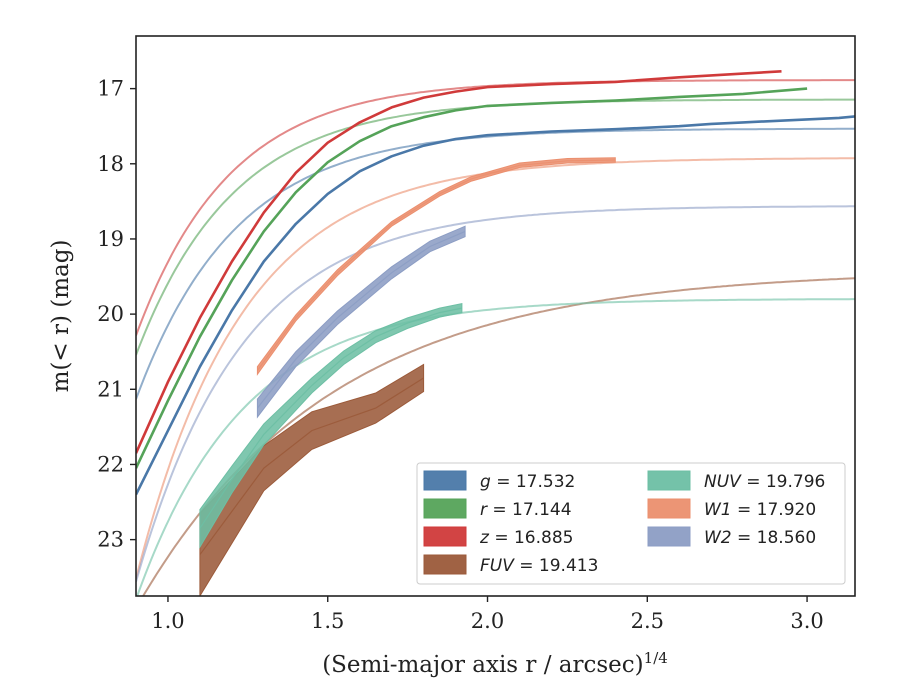 Image resolution: width=900 pixels, height=700 pixels. I want to click on x-tick-label: 3.0, so click(806, 621).